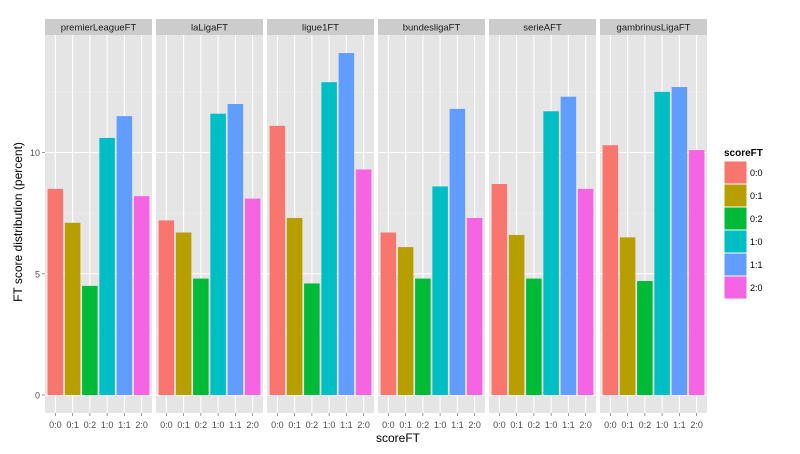 This screenshot has width=800, height=454. Describe the element at coordinates (183, 313) in the screenshot. I see `bar-laLigaFT-0:1` at that location.